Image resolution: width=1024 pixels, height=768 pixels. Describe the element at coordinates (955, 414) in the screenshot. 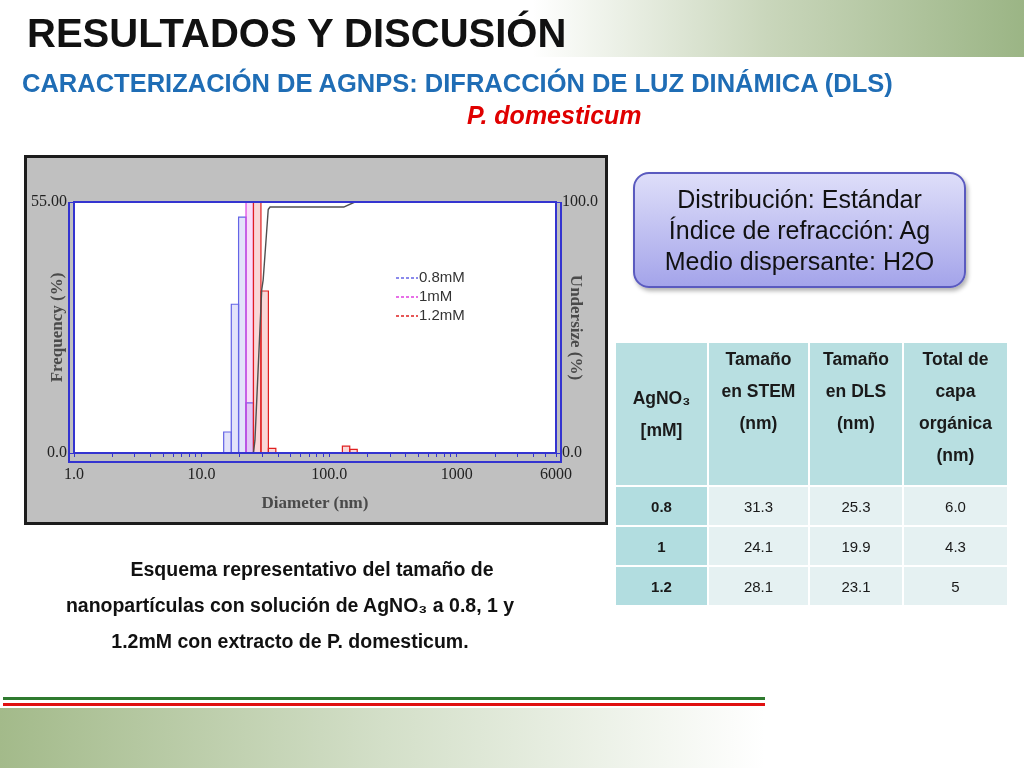

I see `category-label: Total de capa orgánica (nm)` at that location.